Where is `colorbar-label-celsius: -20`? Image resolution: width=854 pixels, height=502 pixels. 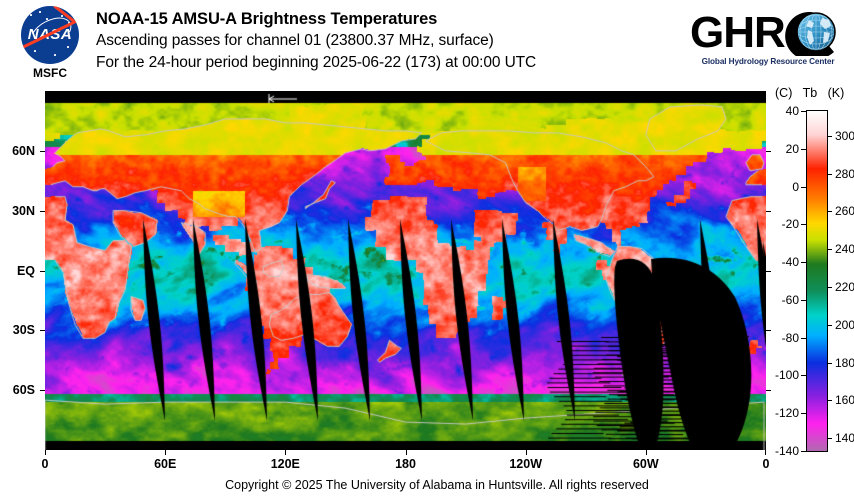
colorbar-label-celsius: -20 is located at coordinates (790, 224).